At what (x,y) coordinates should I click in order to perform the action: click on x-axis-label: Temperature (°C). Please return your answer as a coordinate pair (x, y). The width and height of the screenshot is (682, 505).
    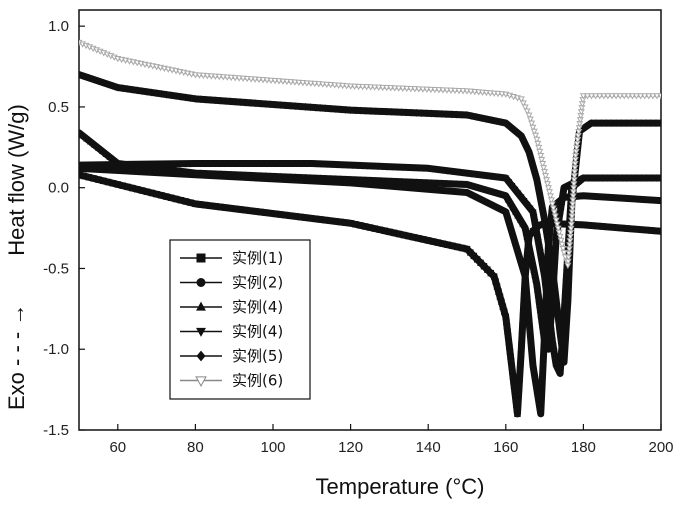
    Looking at the image, I should click on (400, 486).